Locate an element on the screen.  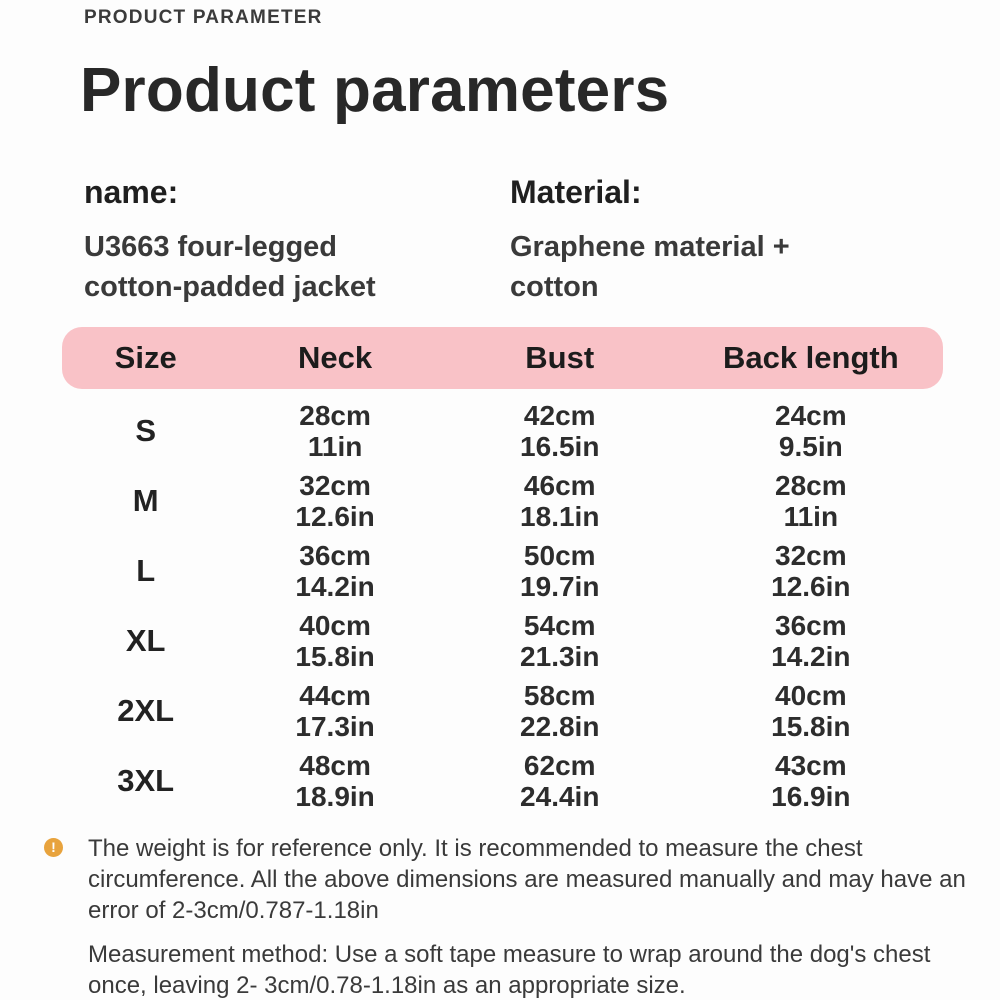
bust-in: 22.8in is located at coordinates (560, 726).